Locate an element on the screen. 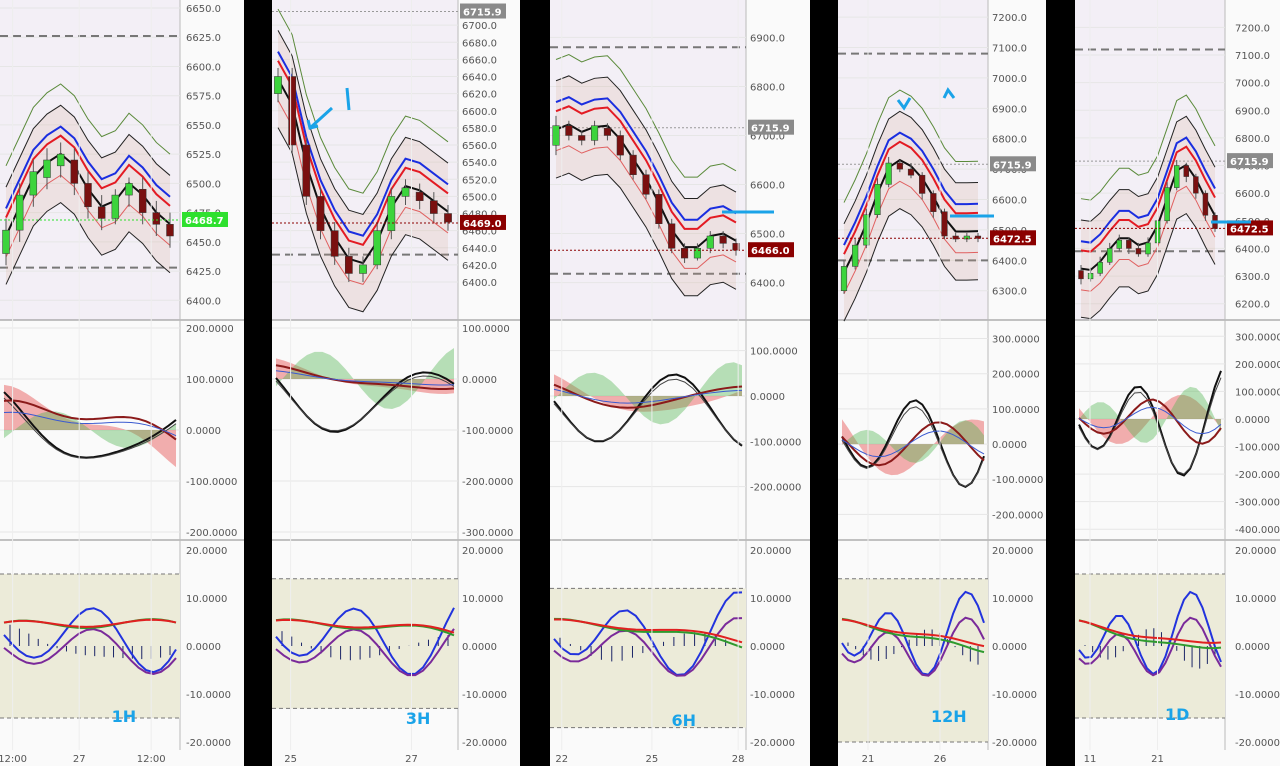 This screenshot has width=1280, height=766. ind1-tick-label: -300.0000 is located at coordinates (1257, 503).